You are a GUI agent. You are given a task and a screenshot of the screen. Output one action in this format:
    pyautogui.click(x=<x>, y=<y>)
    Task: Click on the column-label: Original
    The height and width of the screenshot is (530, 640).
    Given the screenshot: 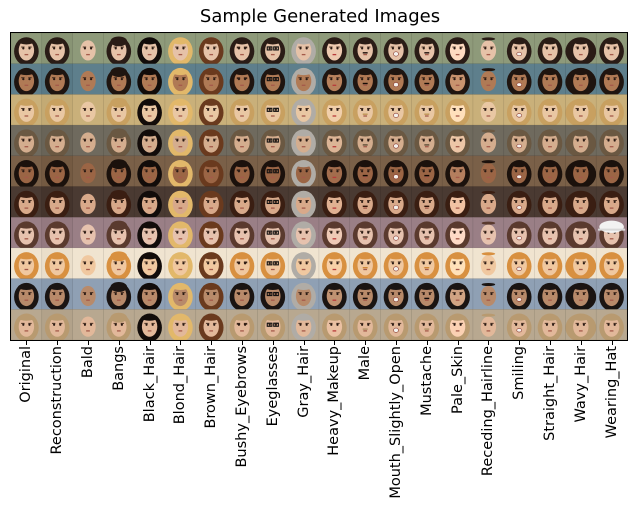 What is the action you would take?
    pyautogui.click(x=26, y=374)
    